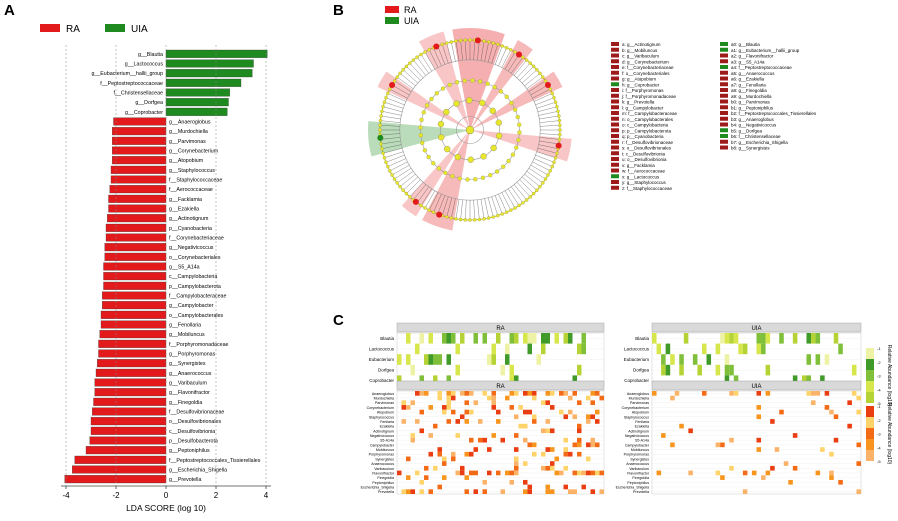 The height and width of the screenshot is (521, 898). What do you see at coordinates (383, 473) in the screenshot?
I see `heatmap-row-label: Flavonifractor` at bounding box center [383, 473].